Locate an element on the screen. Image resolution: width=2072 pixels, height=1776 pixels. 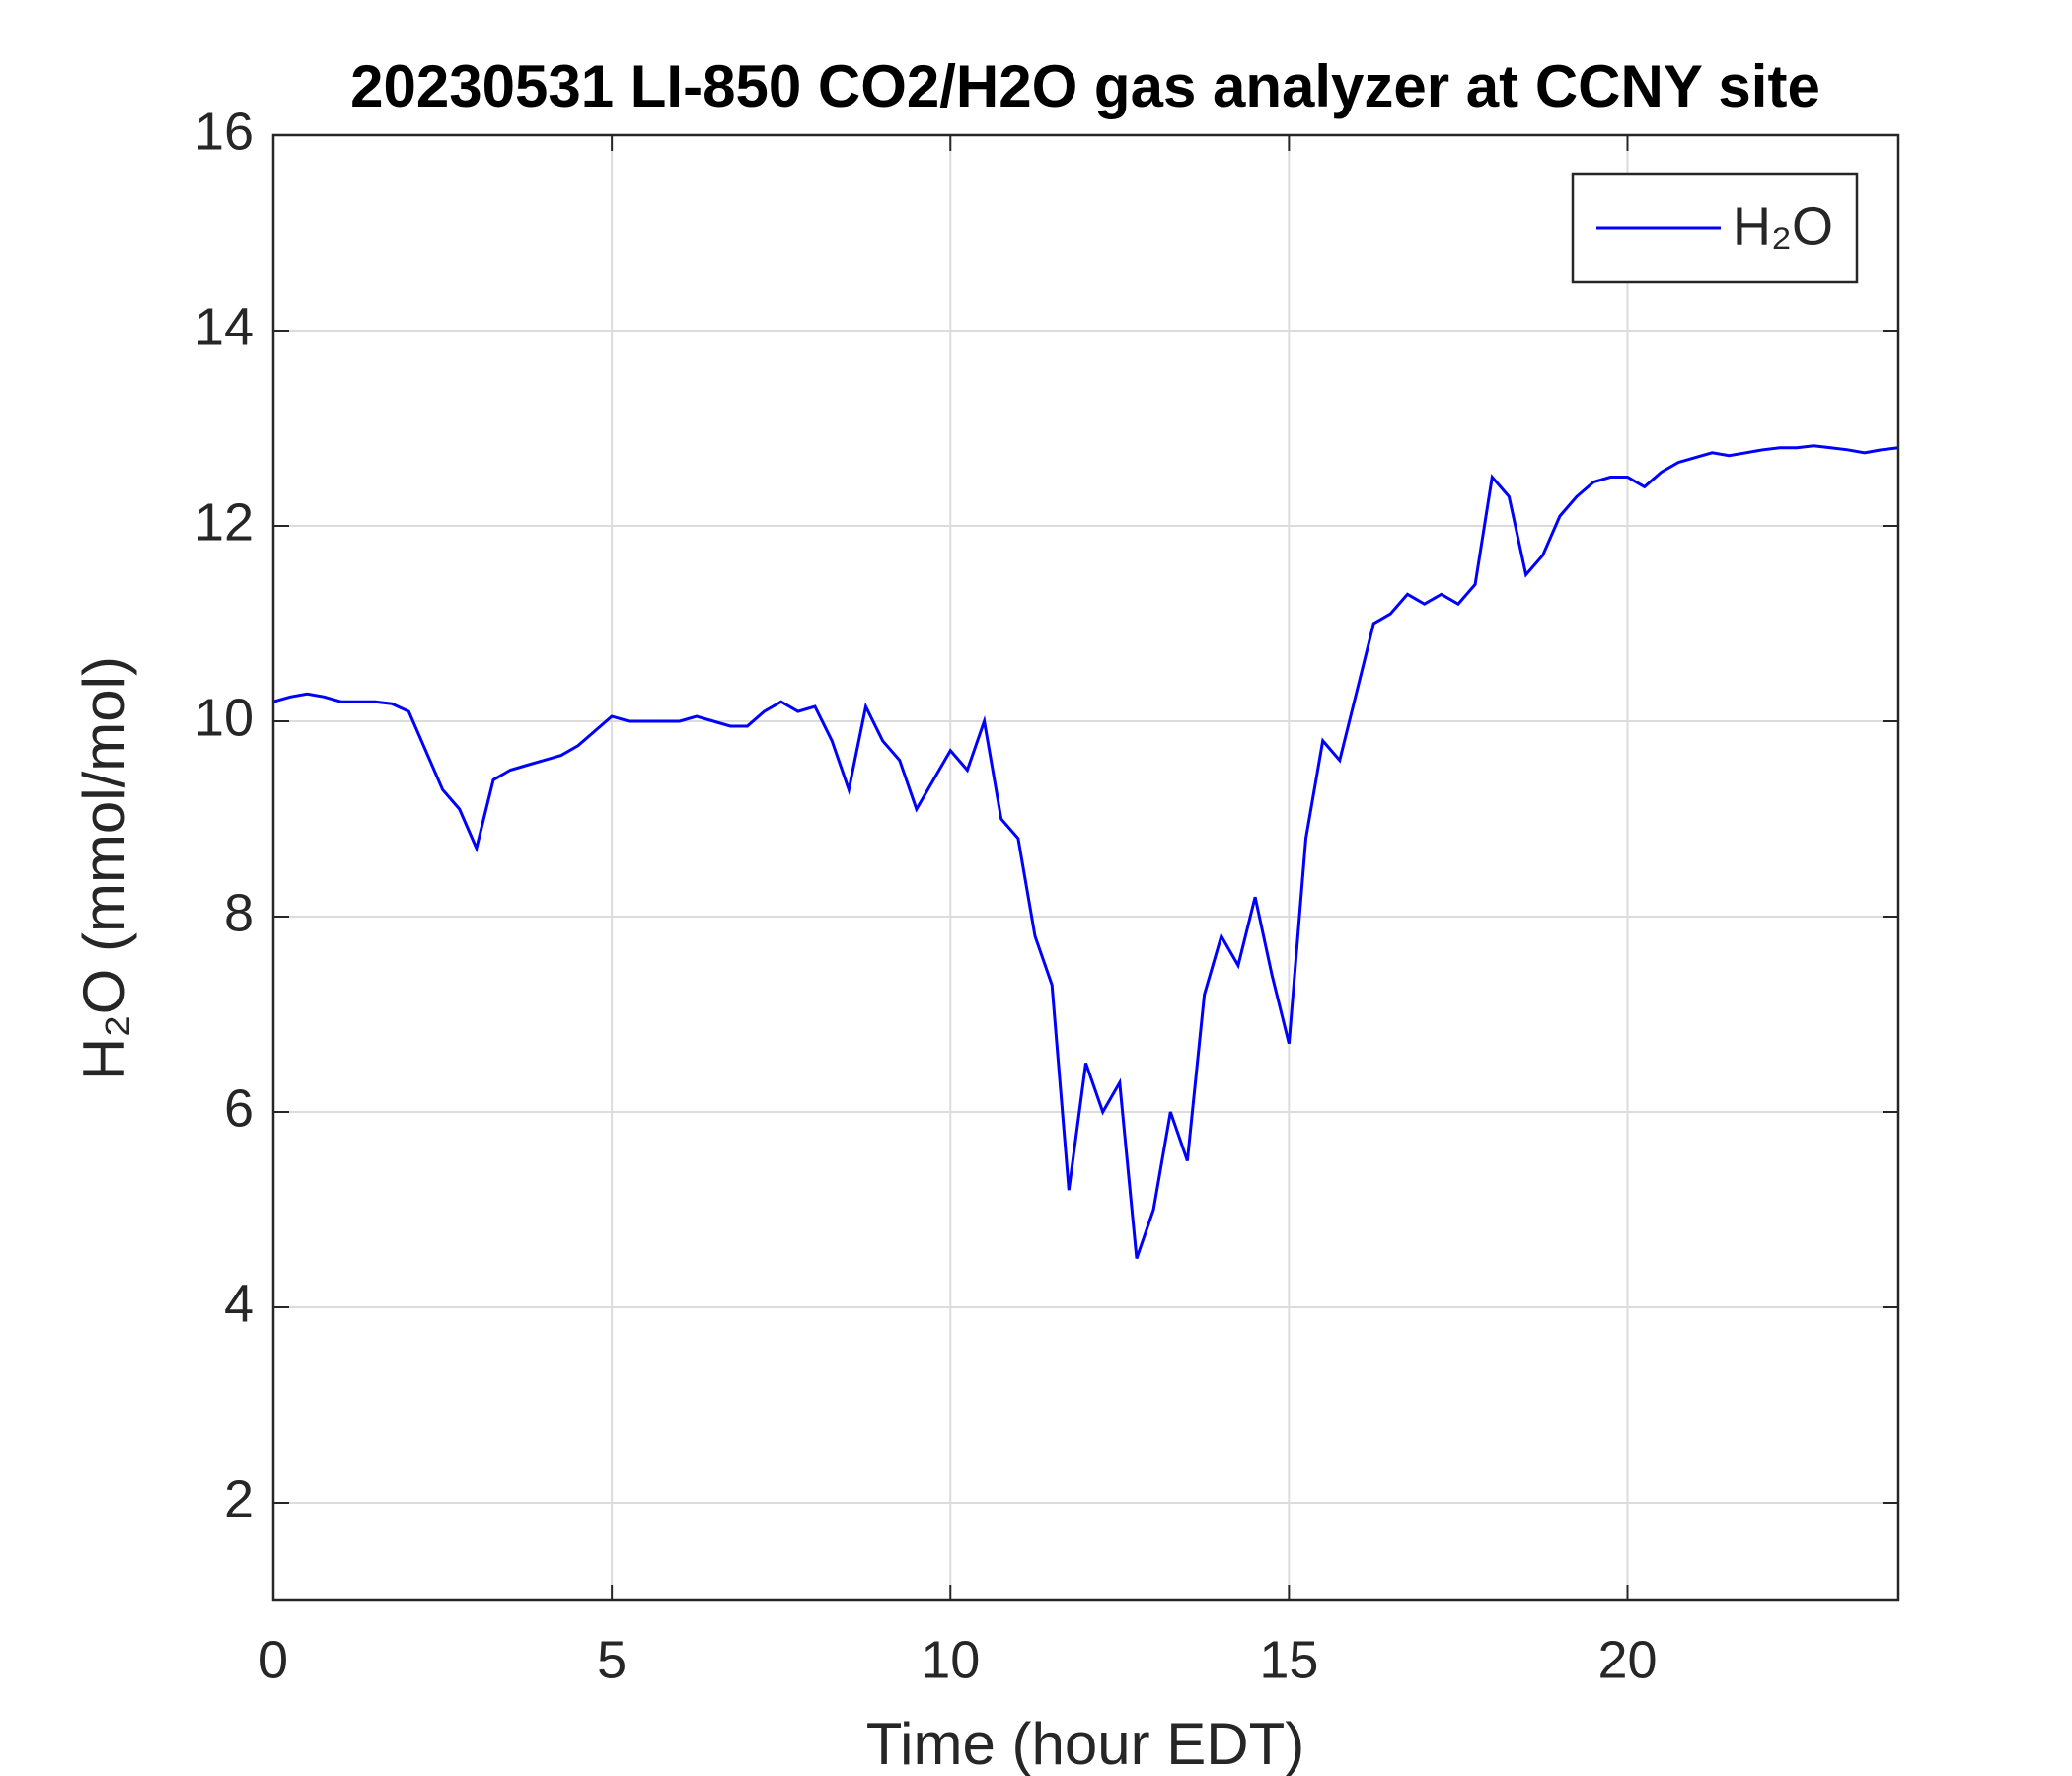
y-tick-label: 10 is located at coordinates (224, 718).